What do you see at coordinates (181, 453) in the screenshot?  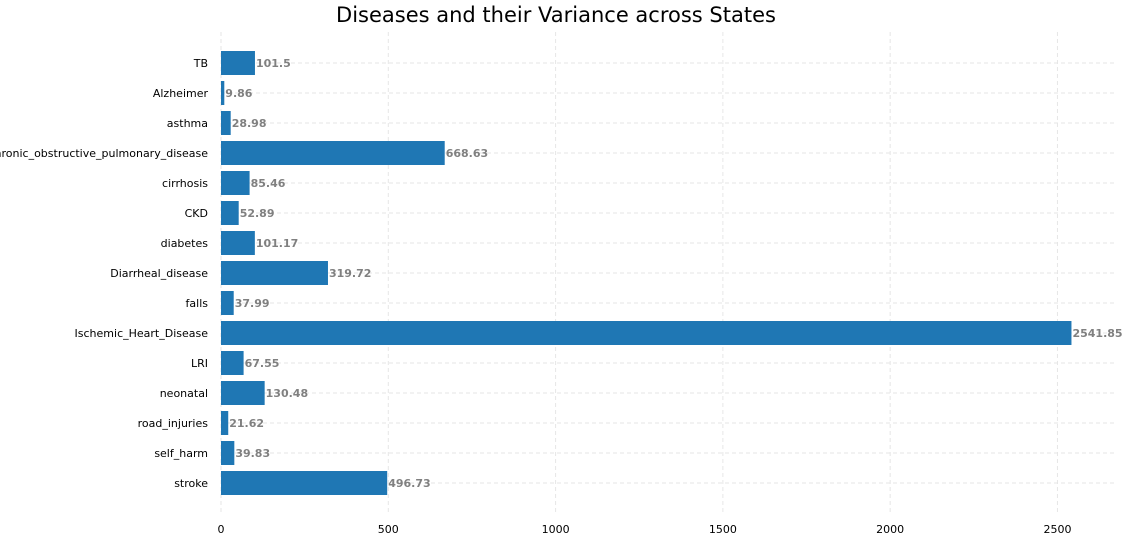 I see `y-tick-label: self_harm` at bounding box center [181, 453].